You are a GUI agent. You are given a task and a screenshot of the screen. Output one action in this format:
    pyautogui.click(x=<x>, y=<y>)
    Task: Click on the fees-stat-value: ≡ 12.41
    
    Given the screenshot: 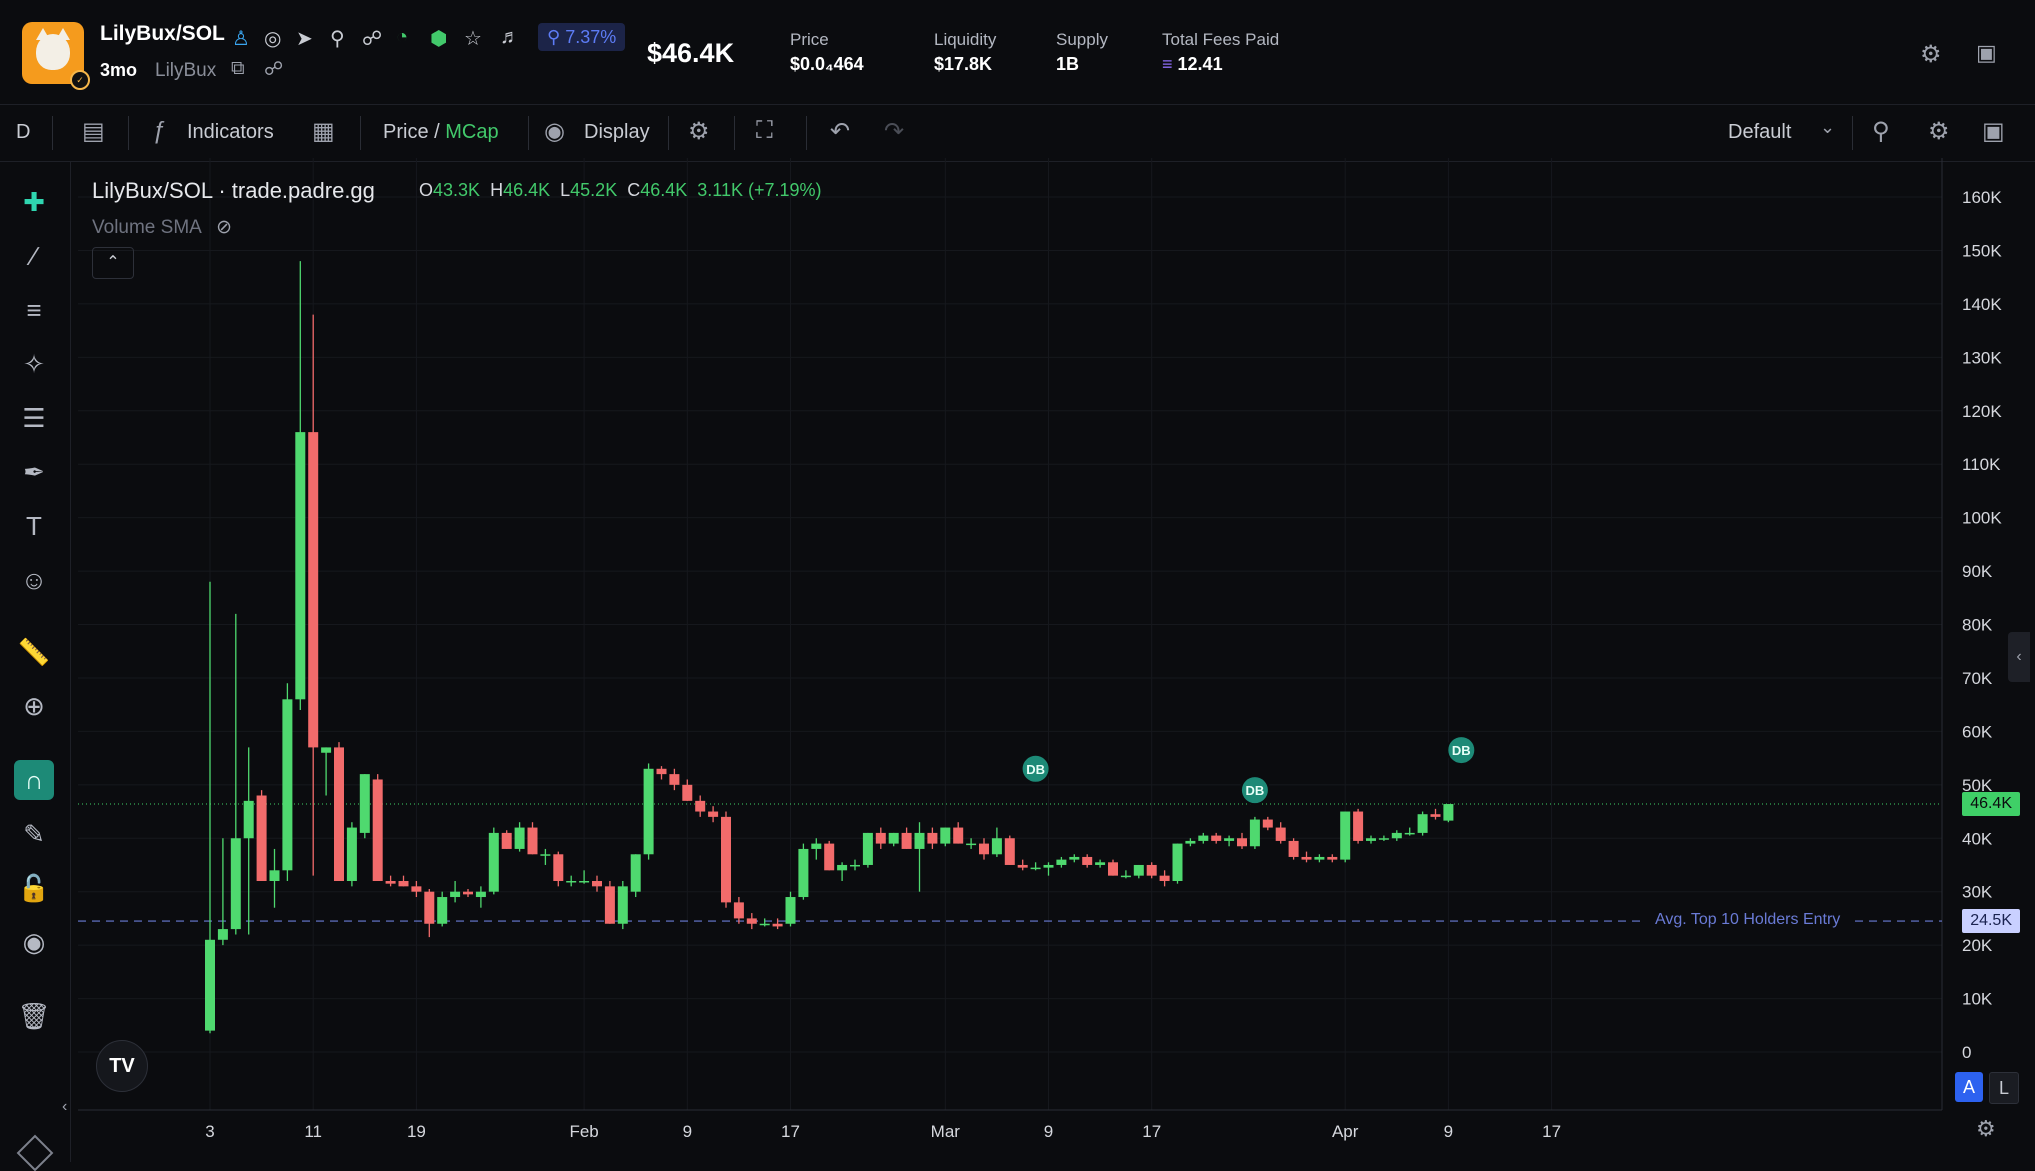 What is the action you would take?
    pyautogui.click(x=1192, y=64)
    